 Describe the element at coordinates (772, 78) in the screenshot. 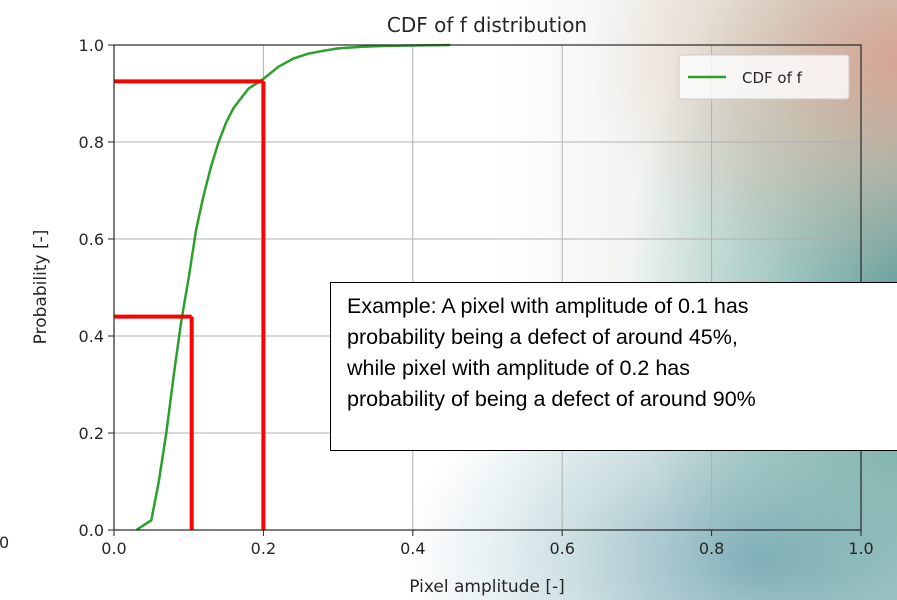

I see `legend-label: CDF of f` at that location.